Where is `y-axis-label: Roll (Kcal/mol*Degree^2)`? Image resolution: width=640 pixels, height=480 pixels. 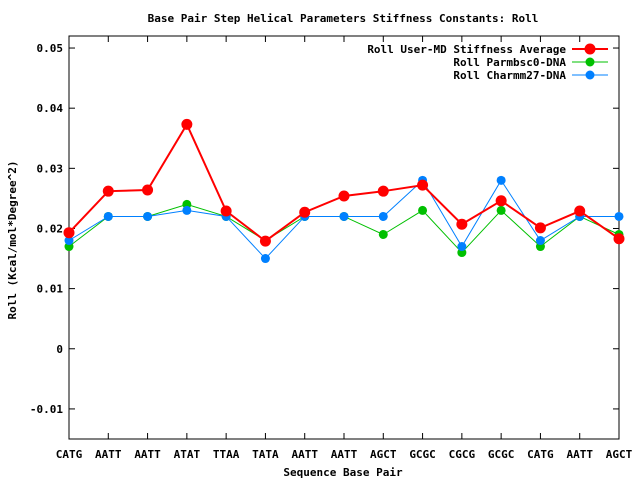 y-axis-label: Roll (Kcal/mol*Degree^2) is located at coordinates (12, 240).